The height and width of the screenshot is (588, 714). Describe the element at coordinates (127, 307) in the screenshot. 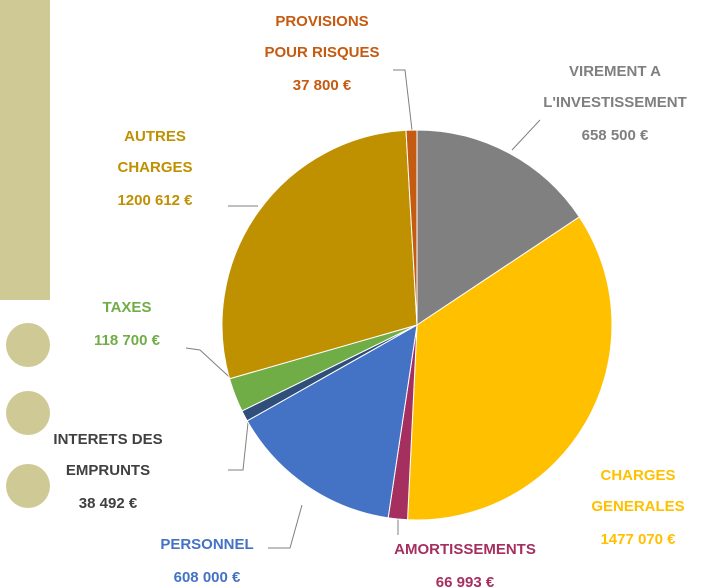

I see `category-label: TAXES` at that location.